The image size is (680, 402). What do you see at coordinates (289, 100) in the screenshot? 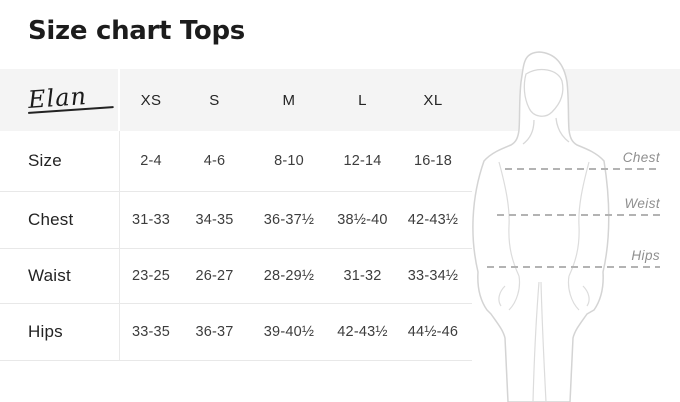
I see `header-cell-m: M` at bounding box center [289, 100].